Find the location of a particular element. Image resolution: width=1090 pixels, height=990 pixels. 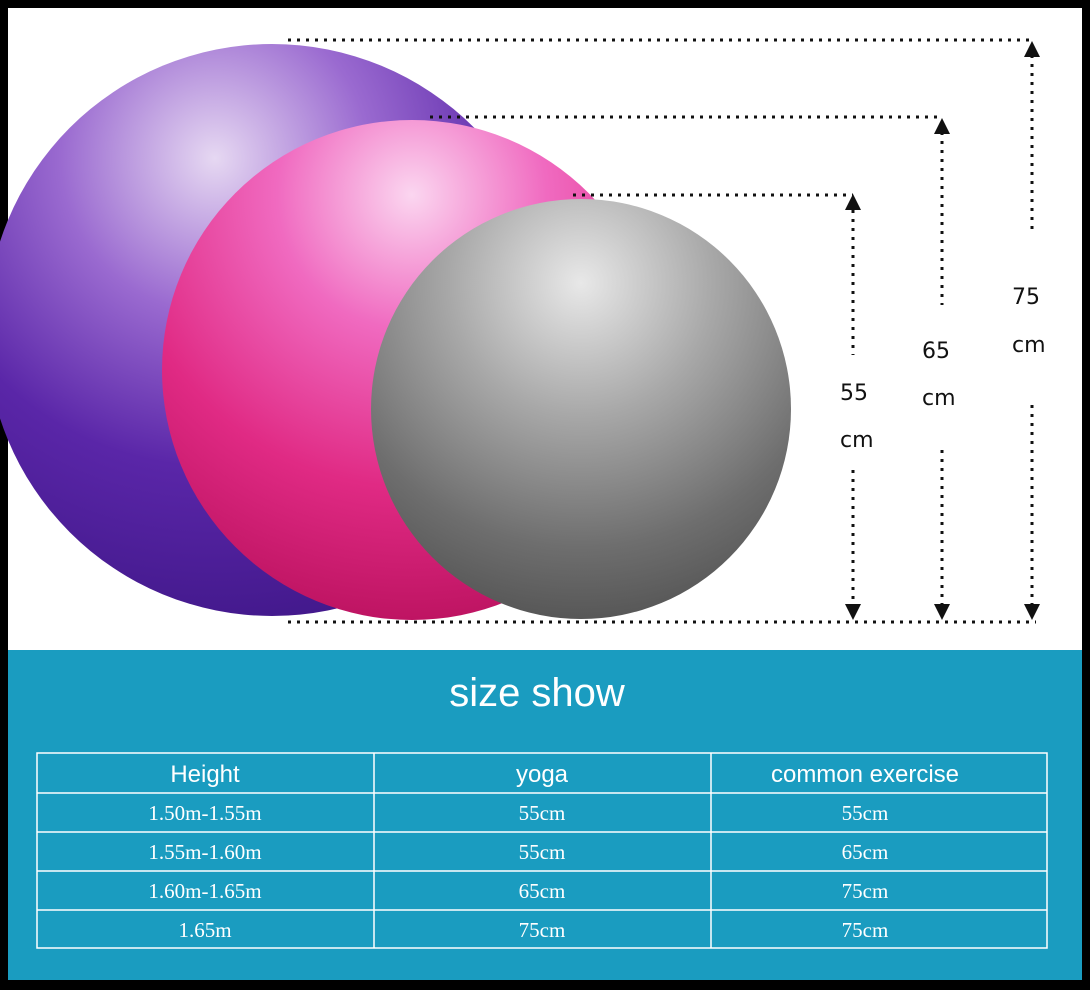

section-title: size show is located at coordinates (537, 693).